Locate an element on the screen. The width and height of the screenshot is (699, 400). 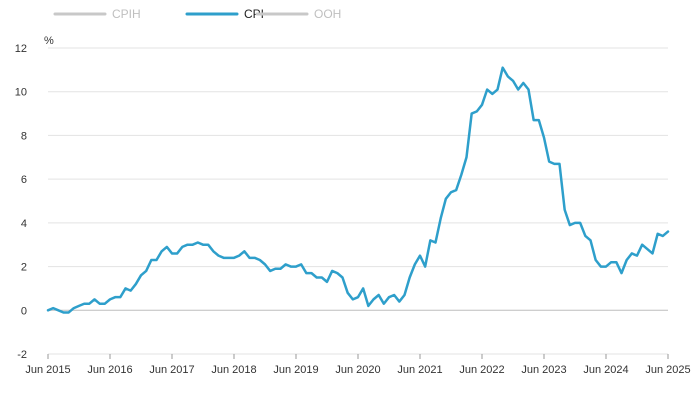
y-axis-label: % is located at coordinates (49, 41).